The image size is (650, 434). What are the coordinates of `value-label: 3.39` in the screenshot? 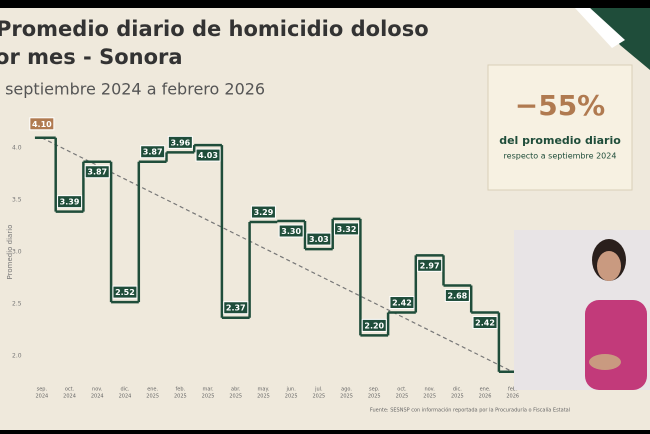 It's located at (70, 202).